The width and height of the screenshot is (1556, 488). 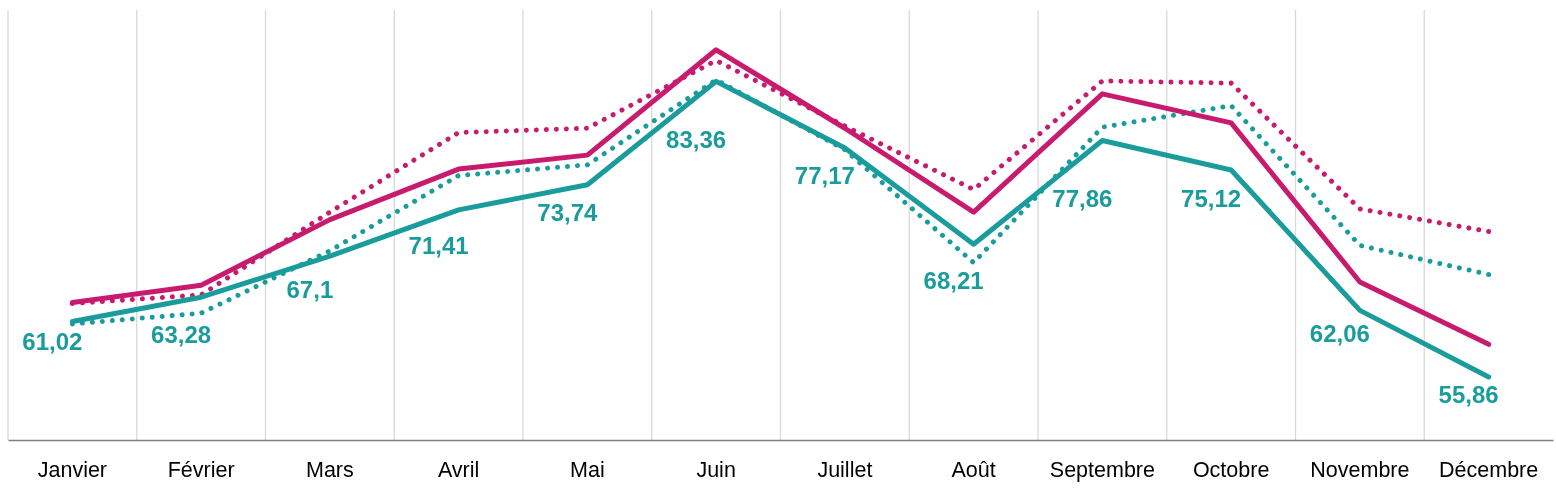 I want to click on x-tick-label: Août, so click(x=973, y=470).